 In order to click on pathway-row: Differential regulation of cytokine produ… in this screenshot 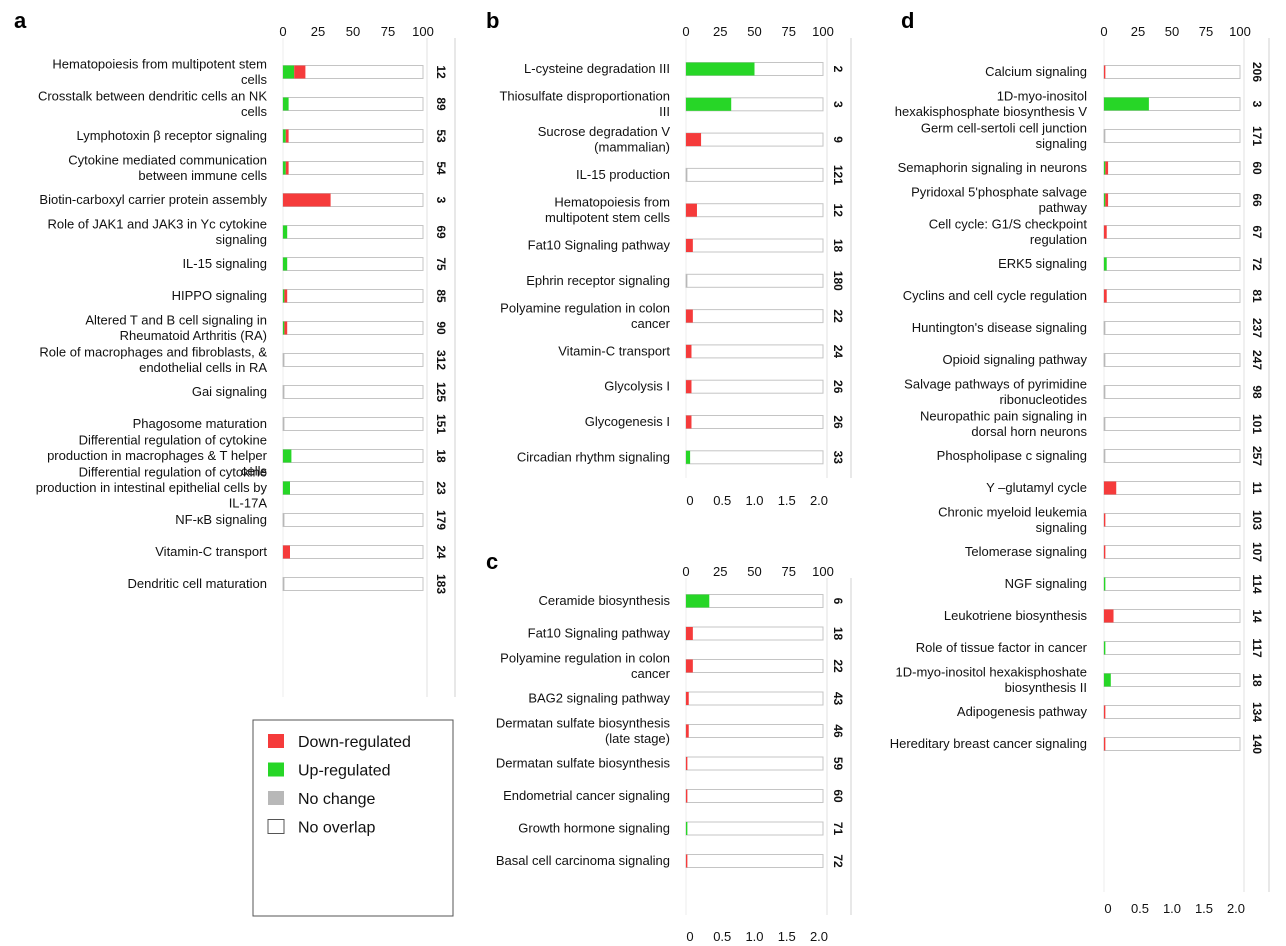, I will do `click(247, 456)`.